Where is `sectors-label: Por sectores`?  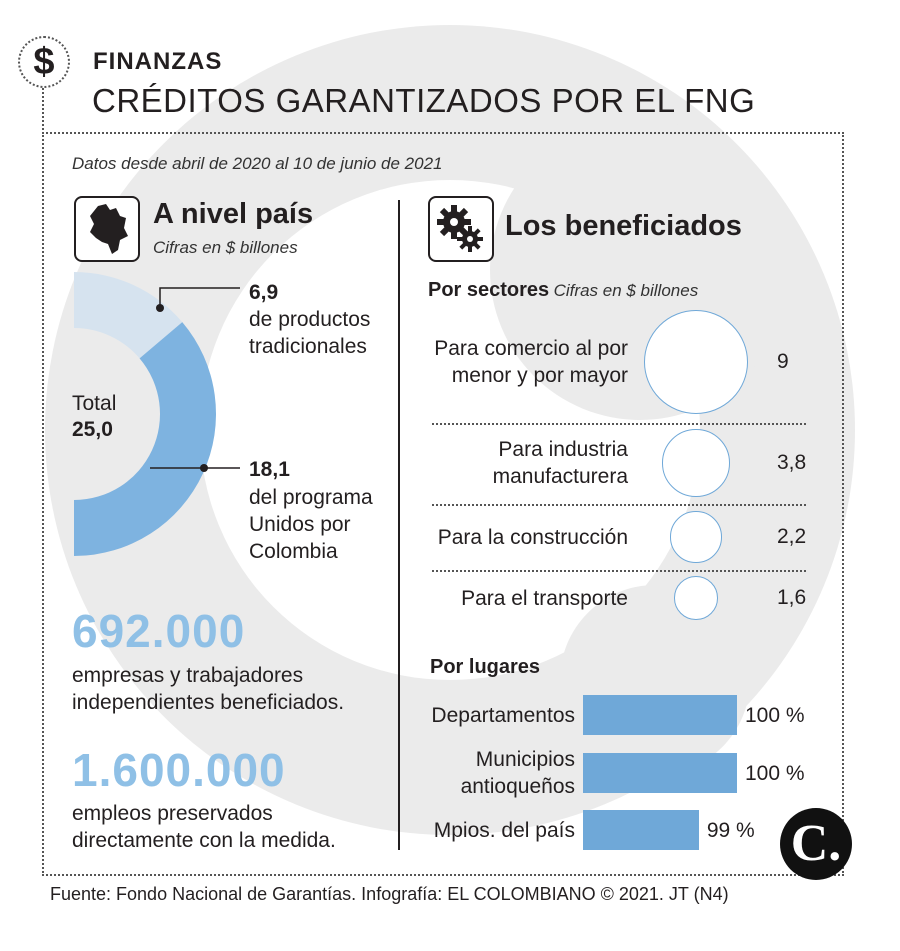 sectors-label: Por sectores is located at coordinates (489, 290).